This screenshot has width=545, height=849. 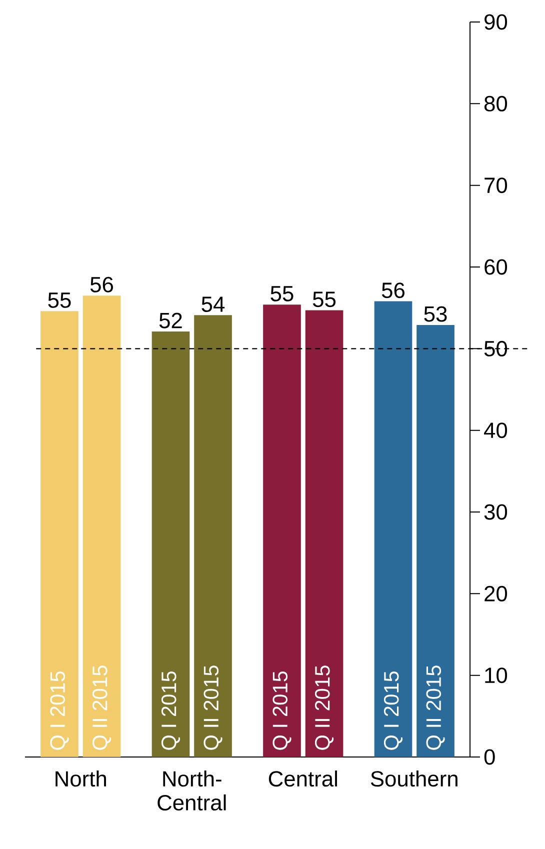 What do you see at coordinates (302, 778) in the screenshot?
I see `x-tick-label: Central` at bounding box center [302, 778].